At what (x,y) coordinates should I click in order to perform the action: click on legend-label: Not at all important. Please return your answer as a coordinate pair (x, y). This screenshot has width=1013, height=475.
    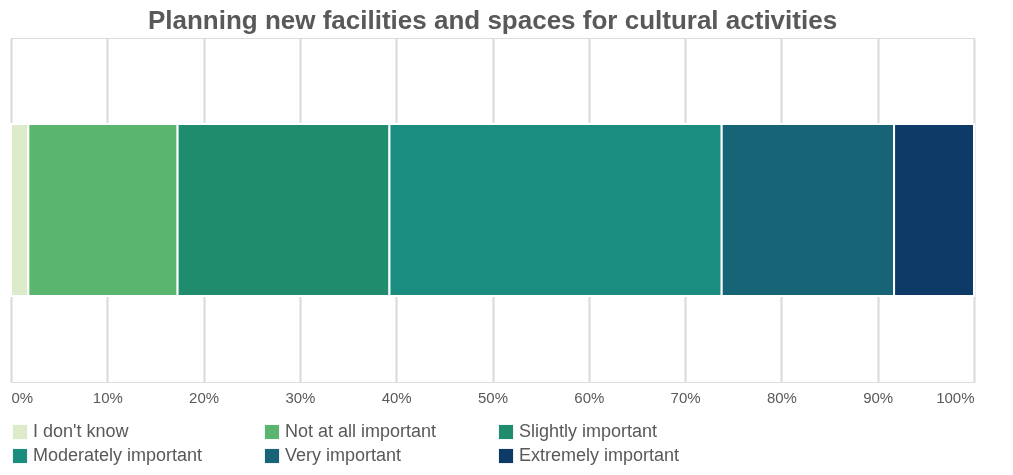
    Looking at the image, I should click on (361, 431).